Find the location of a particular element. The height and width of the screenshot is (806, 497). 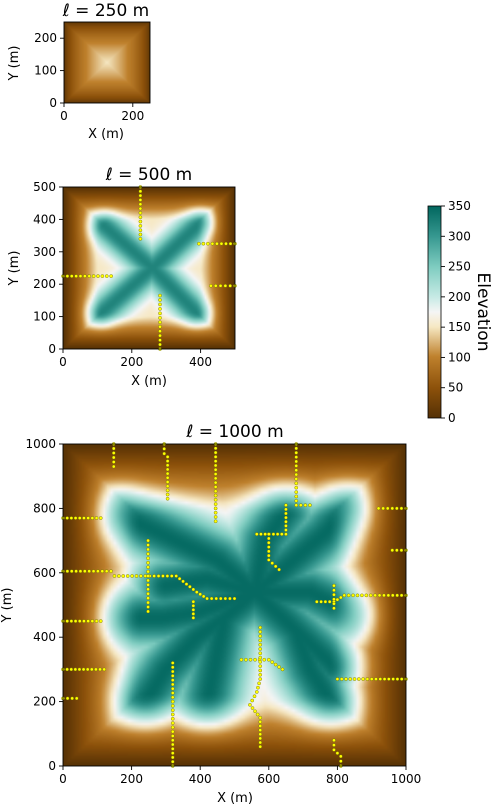

plot-frame is located at coordinates (107, 62).